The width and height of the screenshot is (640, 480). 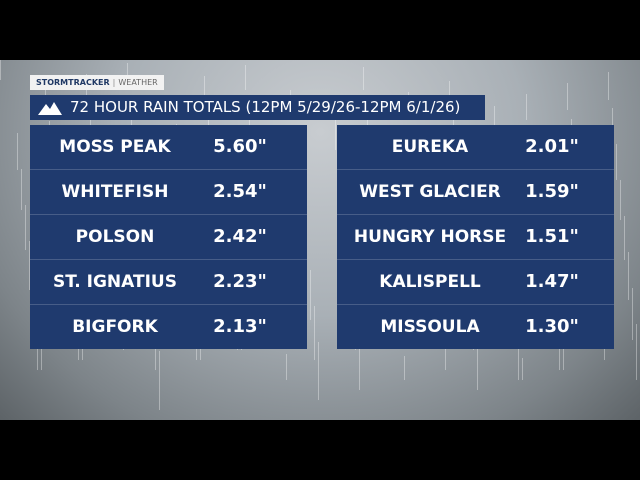 What do you see at coordinates (430, 192) in the screenshot?
I see `location: WEST GLACIER` at bounding box center [430, 192].